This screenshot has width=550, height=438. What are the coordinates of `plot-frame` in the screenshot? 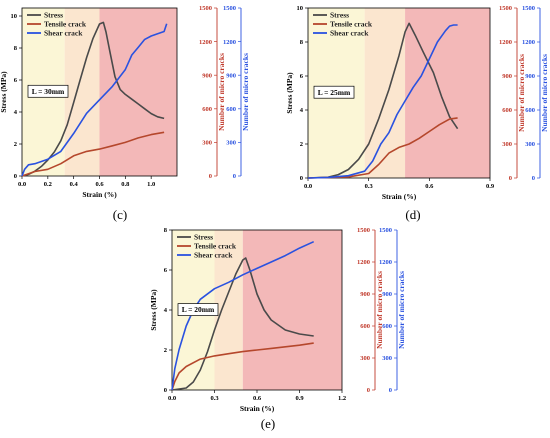 It's located at (399, 93).